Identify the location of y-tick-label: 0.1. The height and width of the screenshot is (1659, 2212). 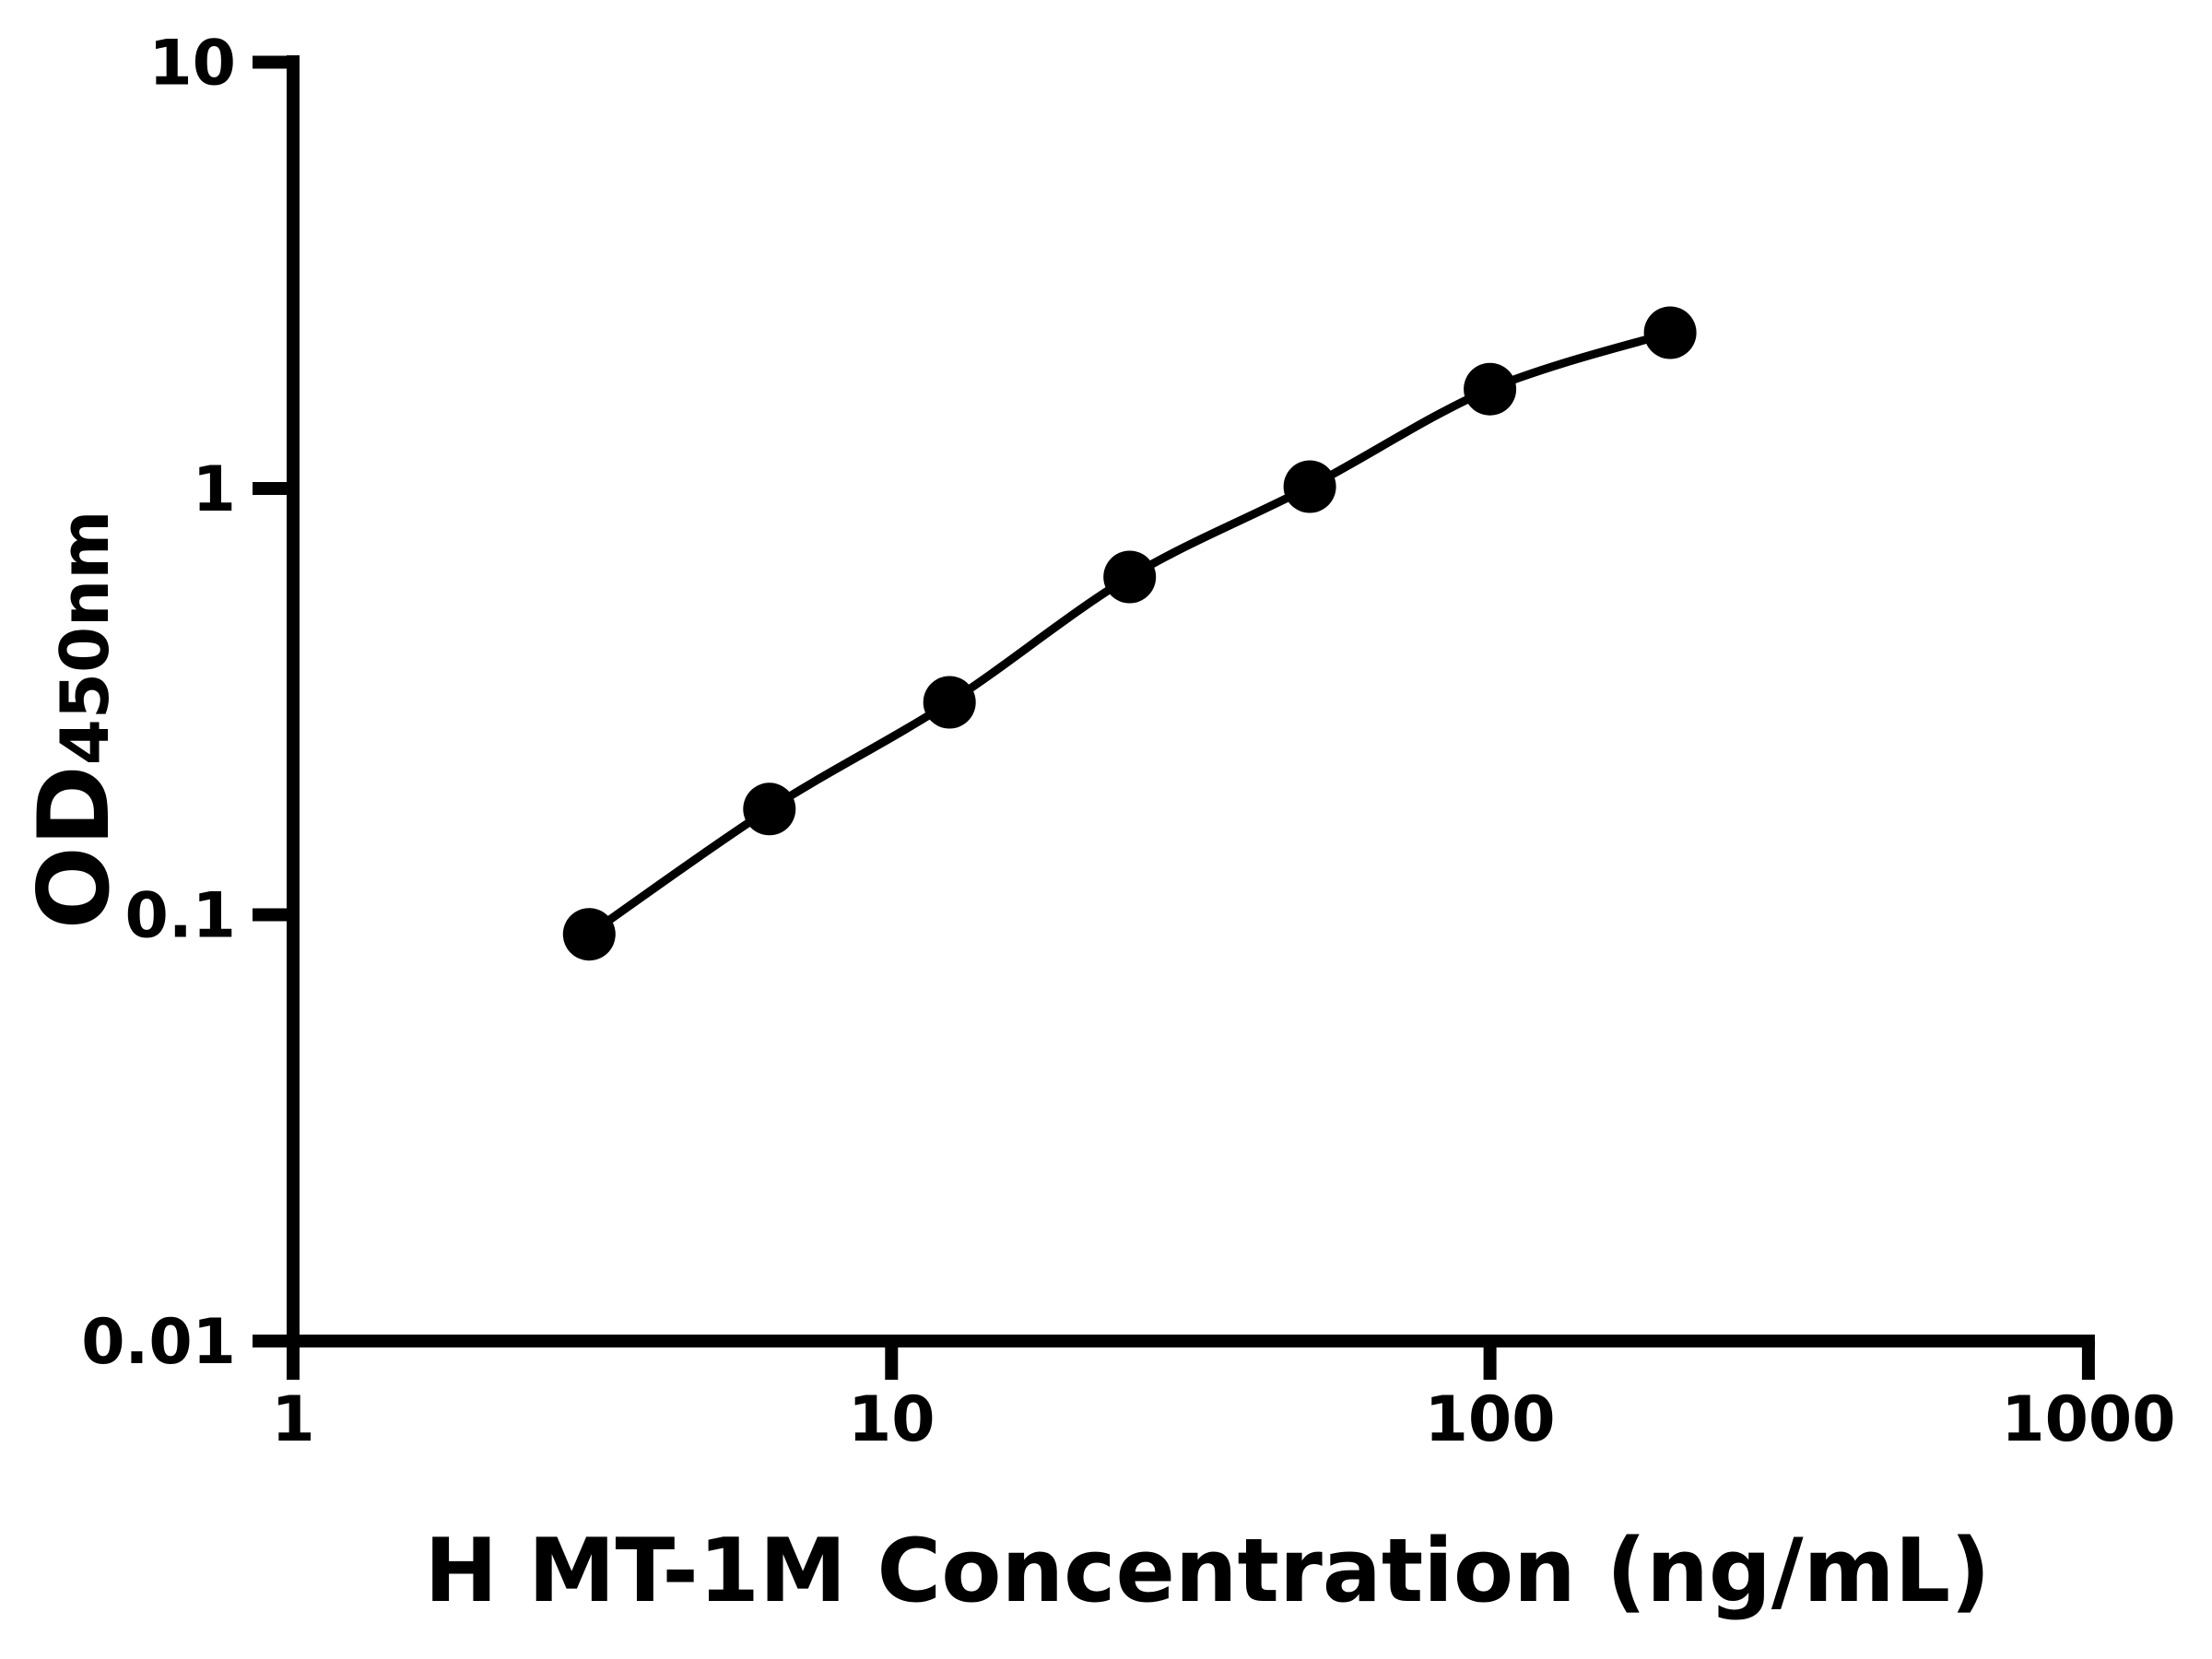
(180, 916).